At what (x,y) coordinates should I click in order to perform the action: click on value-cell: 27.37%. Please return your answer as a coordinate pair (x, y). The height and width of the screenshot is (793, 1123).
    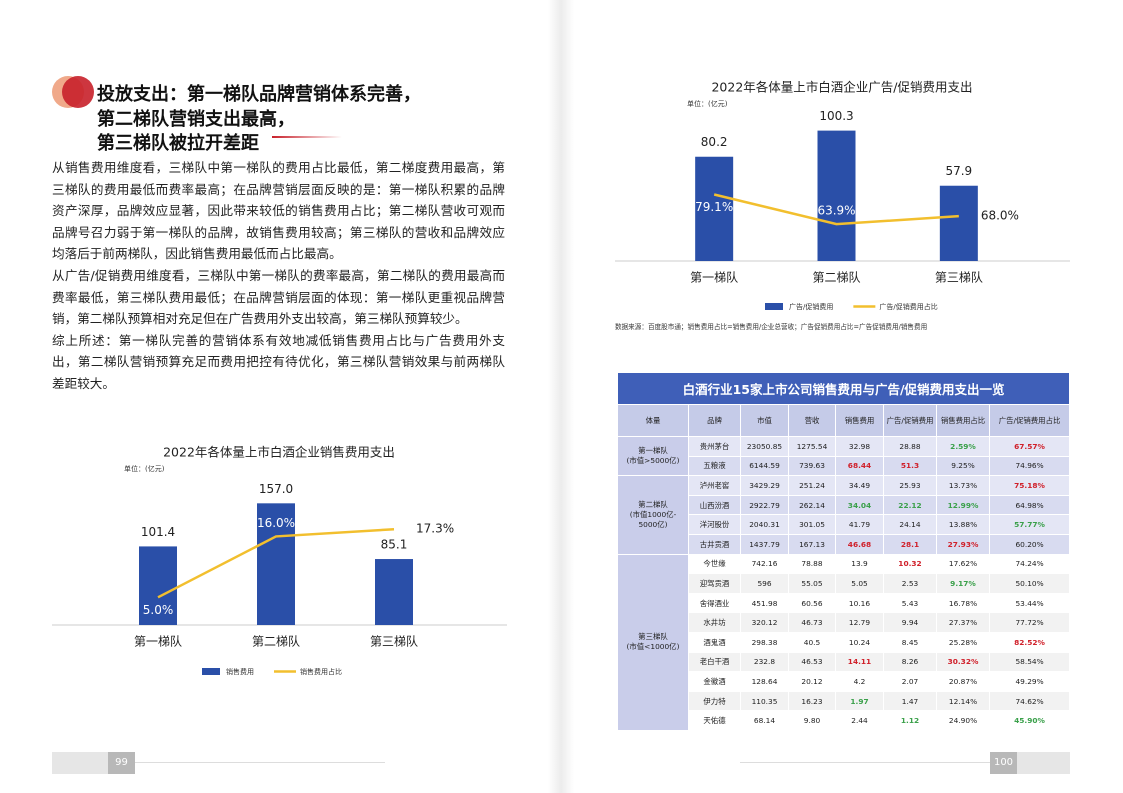
    Looking at the image, I should click on (963, 622).